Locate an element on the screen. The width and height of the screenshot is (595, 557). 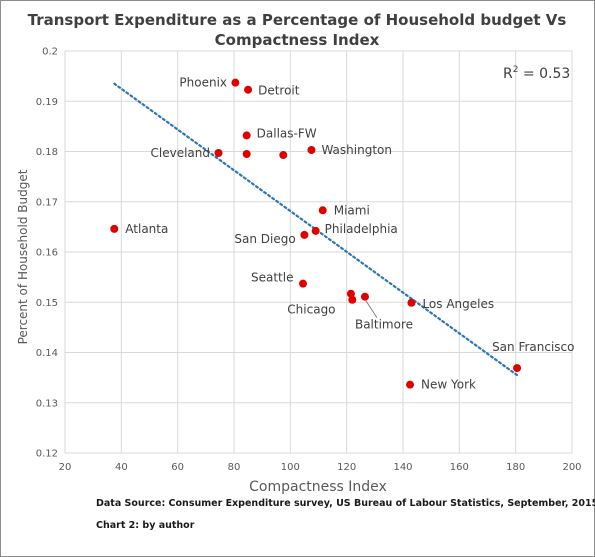
y-axis-label: Percent of Household Budget is located at coordinates (23, 256).